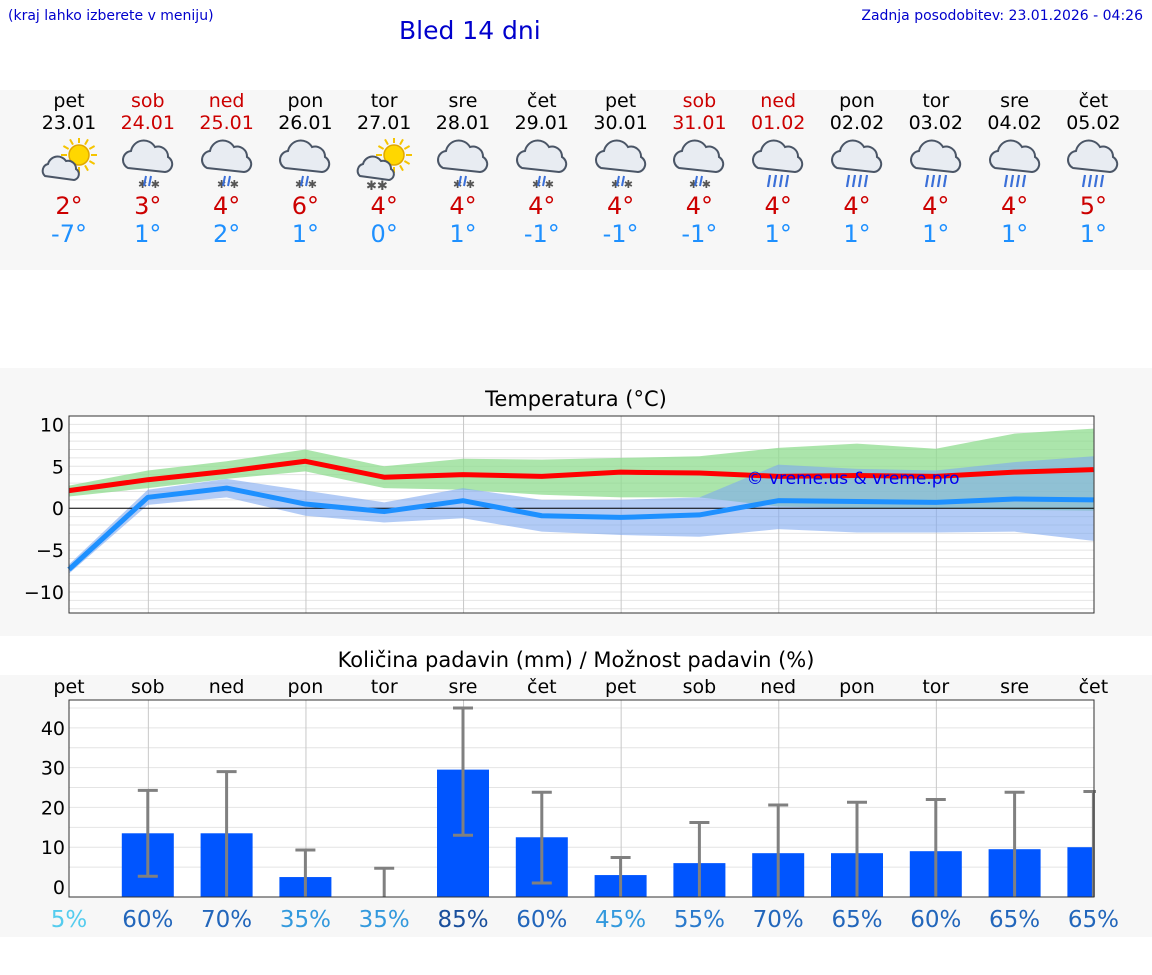 The height and width of the screenshot is (975, 1152). What do you see at coordinates (935, 123) in the screenshot?
I see `day-date: 03.02` at bounding box center [935, 123].